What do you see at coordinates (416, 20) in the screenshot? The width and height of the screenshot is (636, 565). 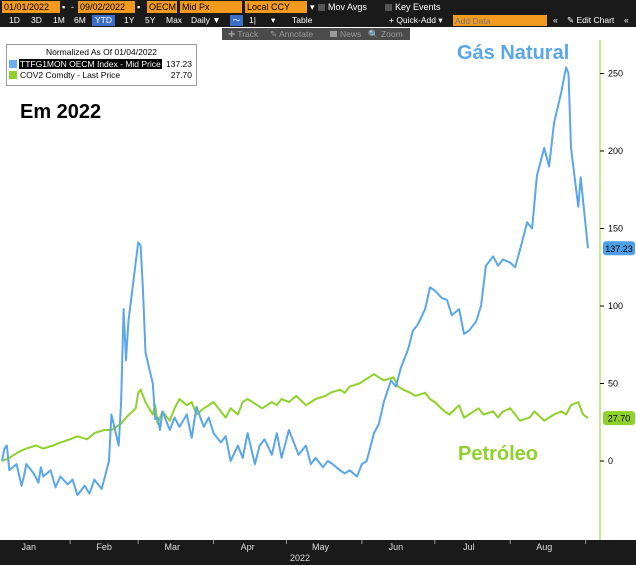 I see `quick-add-button: + Quick-Add ▾` at bounding box center [416, 20].